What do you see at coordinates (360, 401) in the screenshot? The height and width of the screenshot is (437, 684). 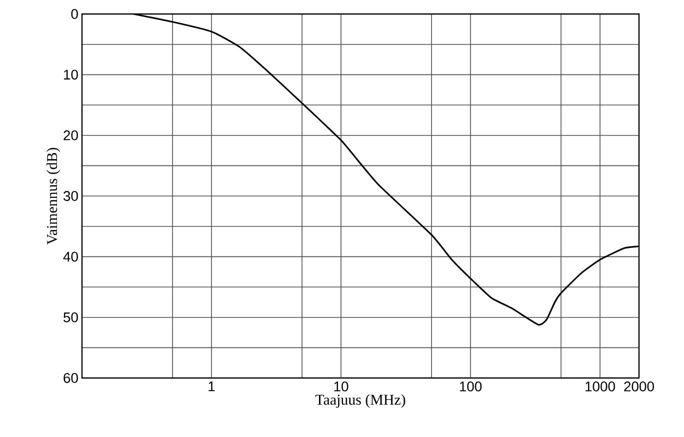 I see `x-axis-title: Taajuus (MHz)` at bounding box center [360, 401].